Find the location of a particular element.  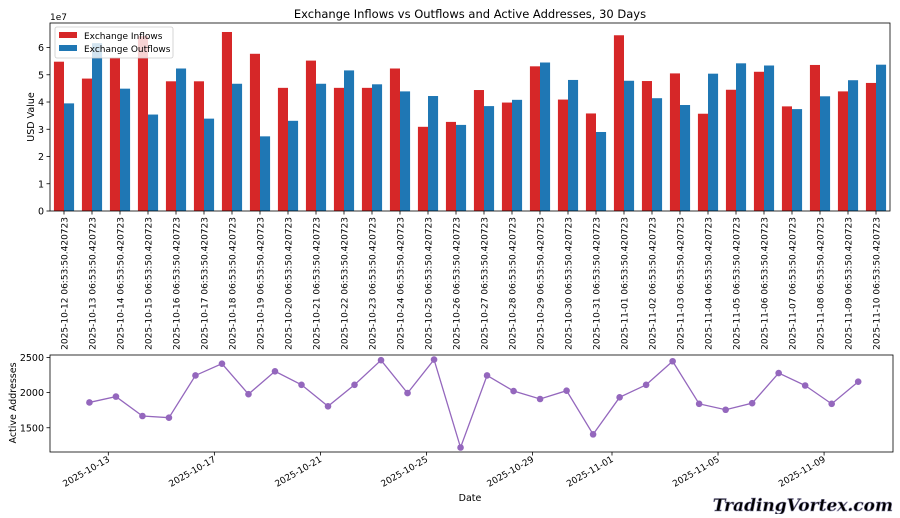

y-tick-label: 0 is located at coordinates (41, 212).